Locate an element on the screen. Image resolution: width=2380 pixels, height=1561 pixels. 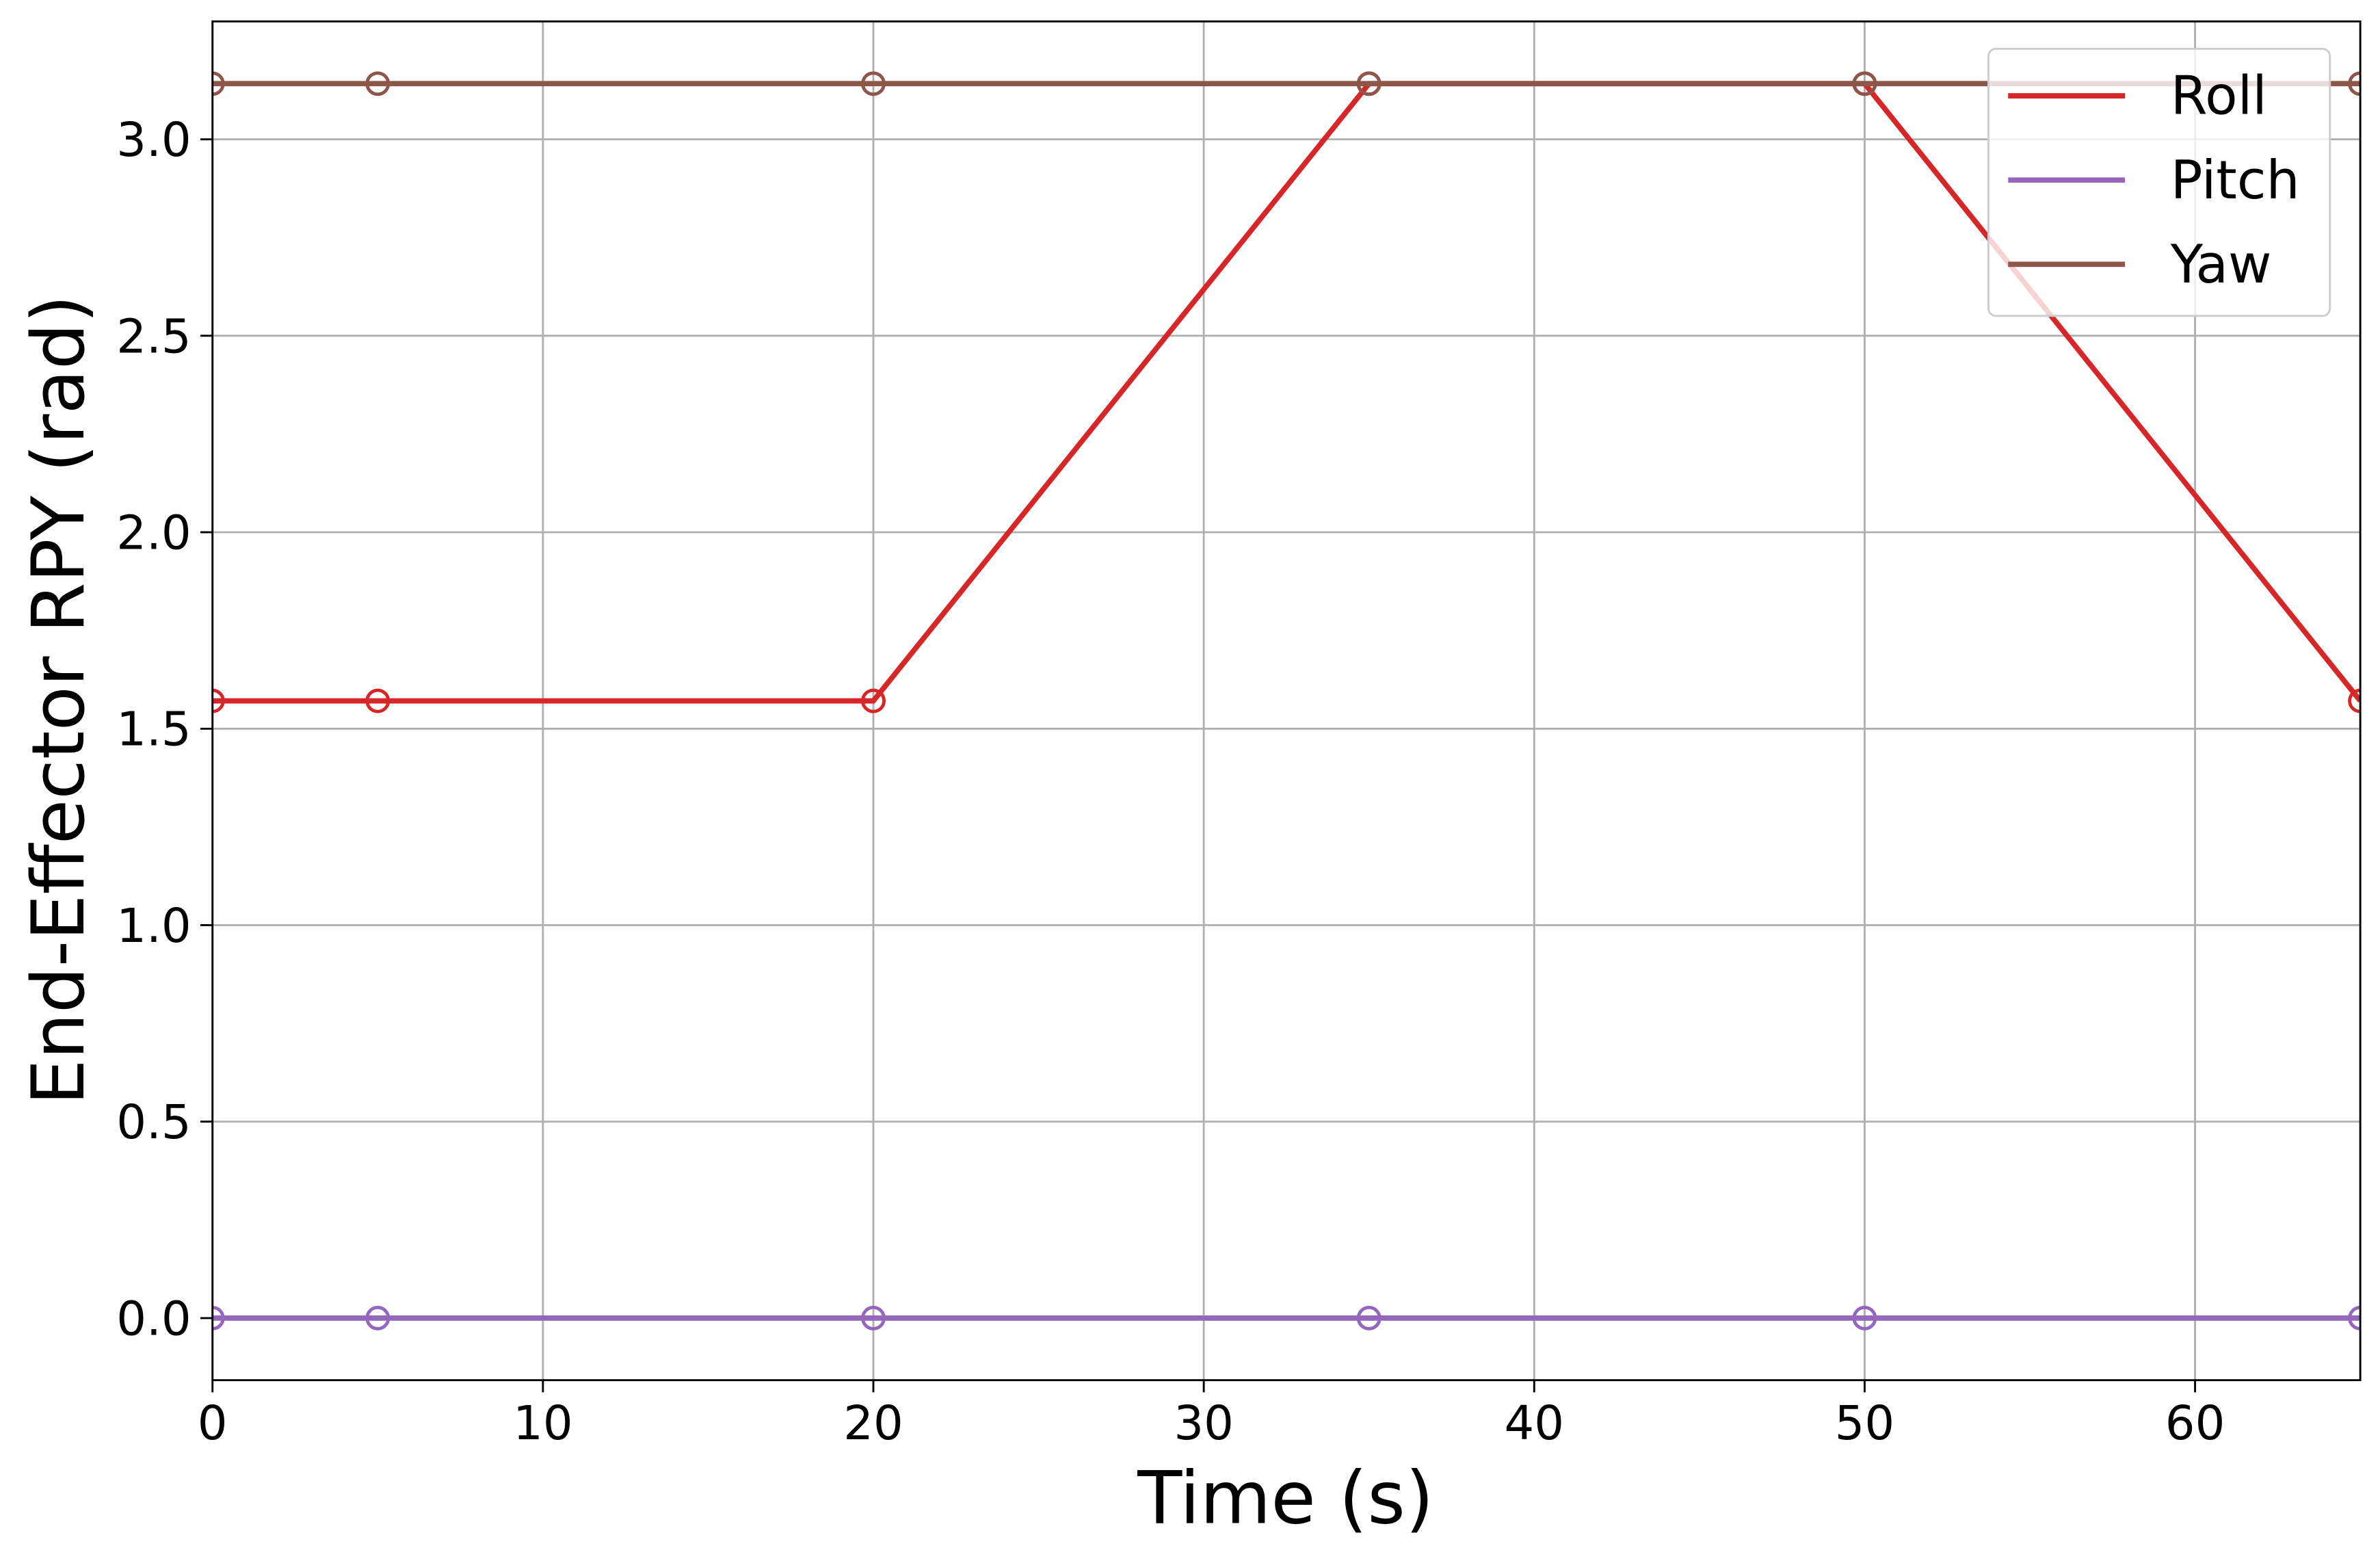
legend-label: Pitch is located at coordinates (2235, 180).